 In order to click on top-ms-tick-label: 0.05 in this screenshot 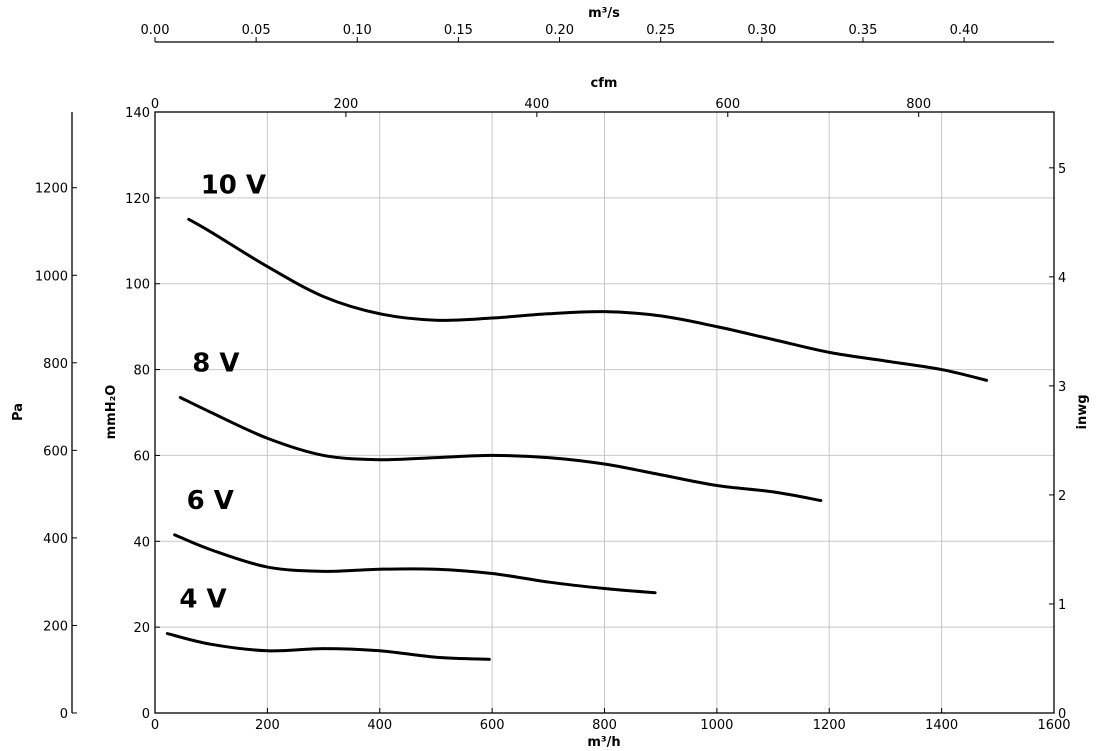, I will do `click(256, 30)`.